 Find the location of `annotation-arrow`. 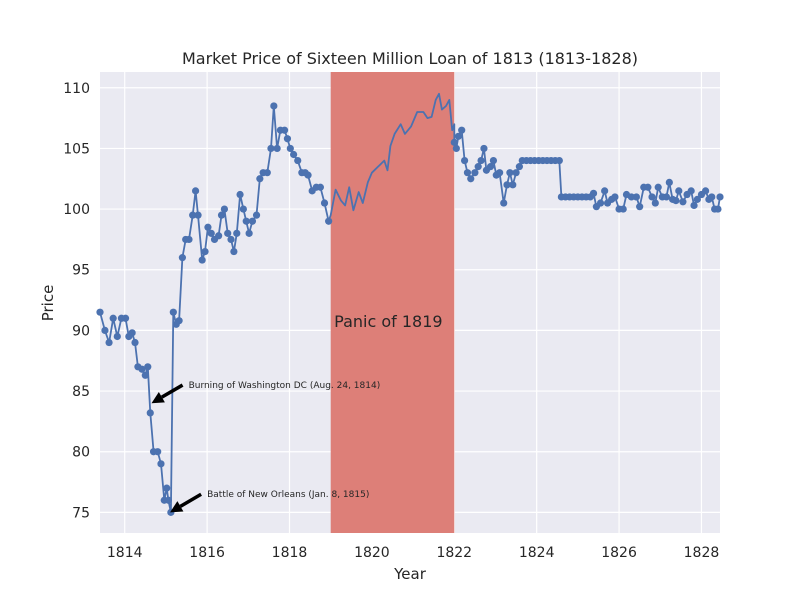

annotation-arrow is located at coordinates (172, 391).